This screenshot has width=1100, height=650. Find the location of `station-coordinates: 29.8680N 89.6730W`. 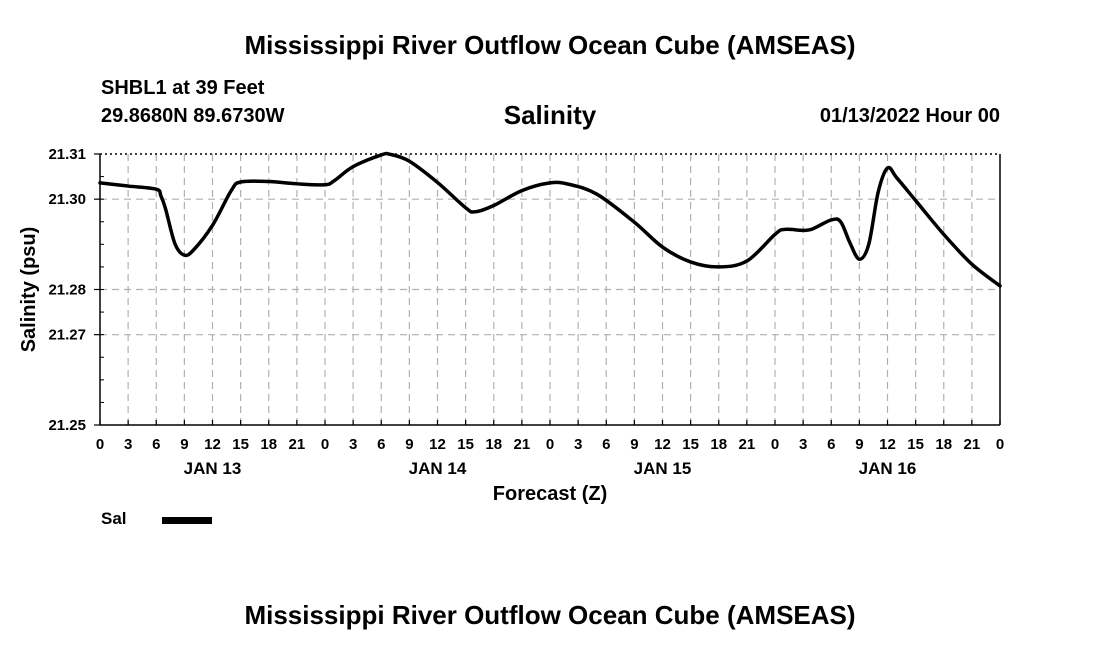

station-coordinates: 29.8680N 89.6730W is located at coordinates (193, 116).